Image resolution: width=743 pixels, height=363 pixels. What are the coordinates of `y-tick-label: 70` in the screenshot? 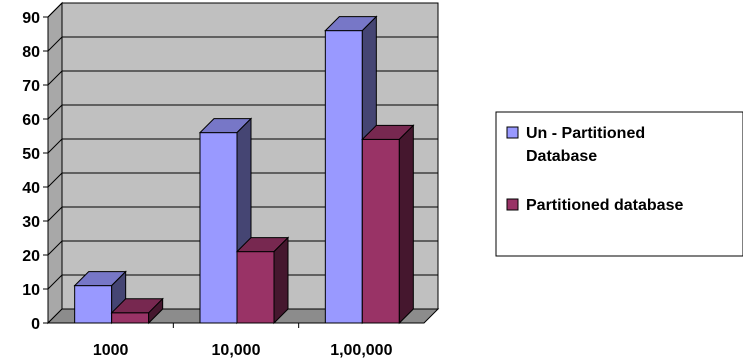 It's located at (31, 86).